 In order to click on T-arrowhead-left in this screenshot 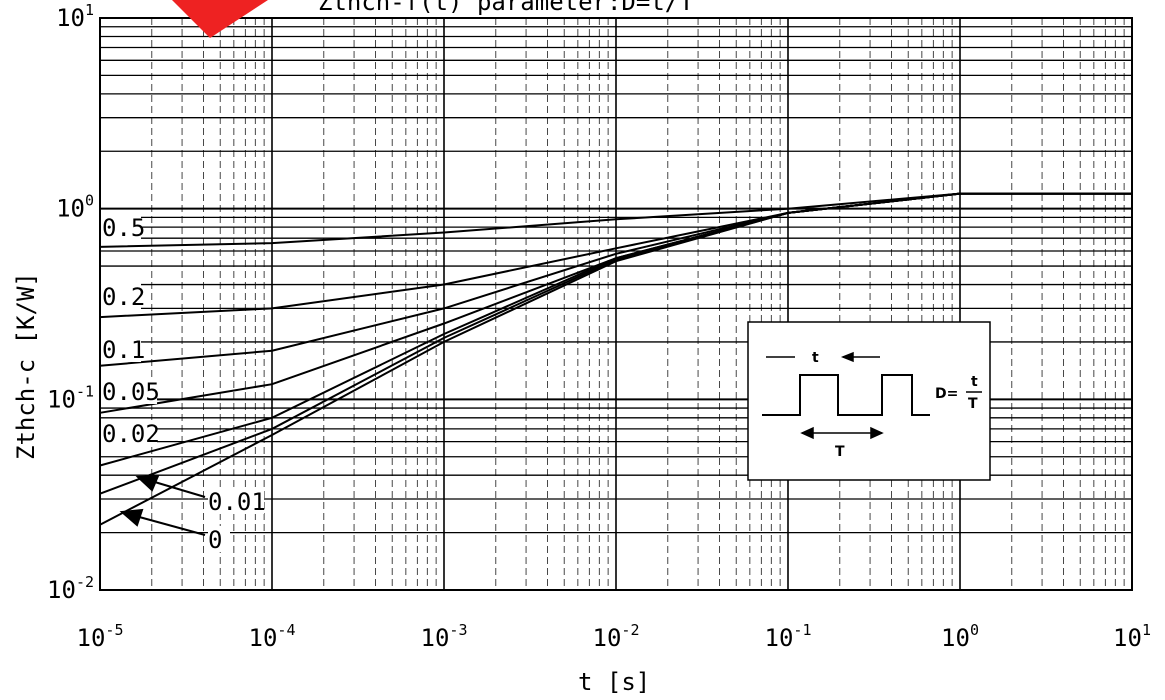, I will do `click(807, 433)`.